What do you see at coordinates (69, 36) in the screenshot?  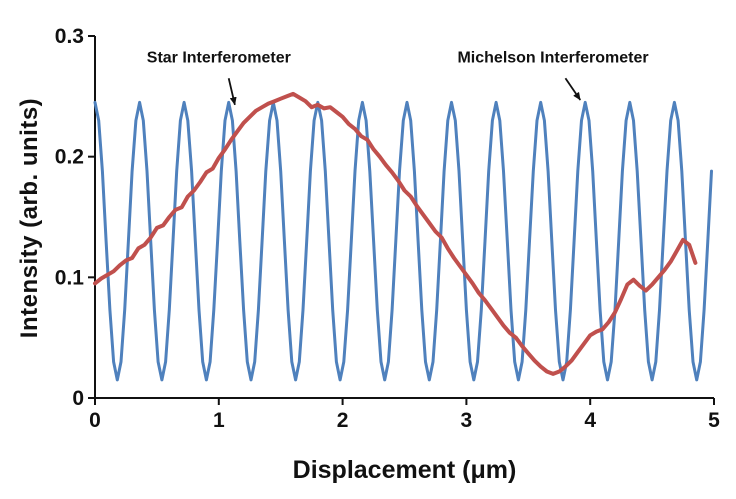 I see `y-tick-label: 0.3` at bounding box center [69, 36].